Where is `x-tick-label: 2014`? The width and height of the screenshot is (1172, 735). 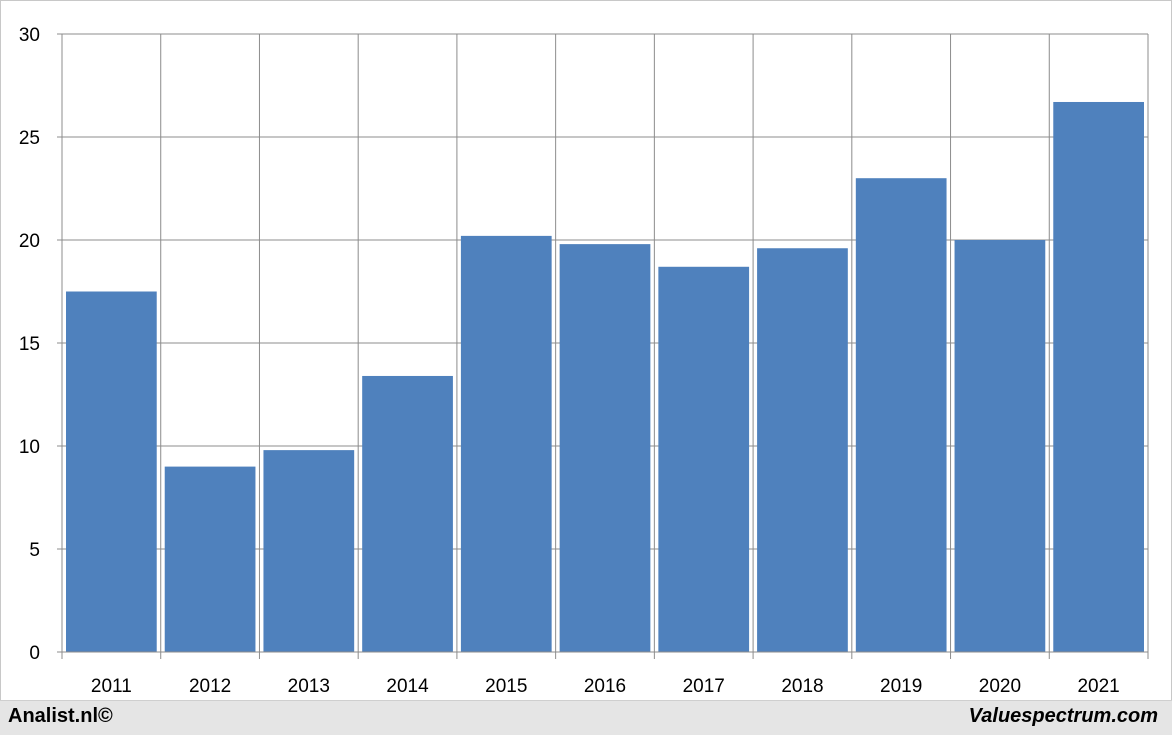
x-tick-label: 2014 is located at coordinates (407, 686).